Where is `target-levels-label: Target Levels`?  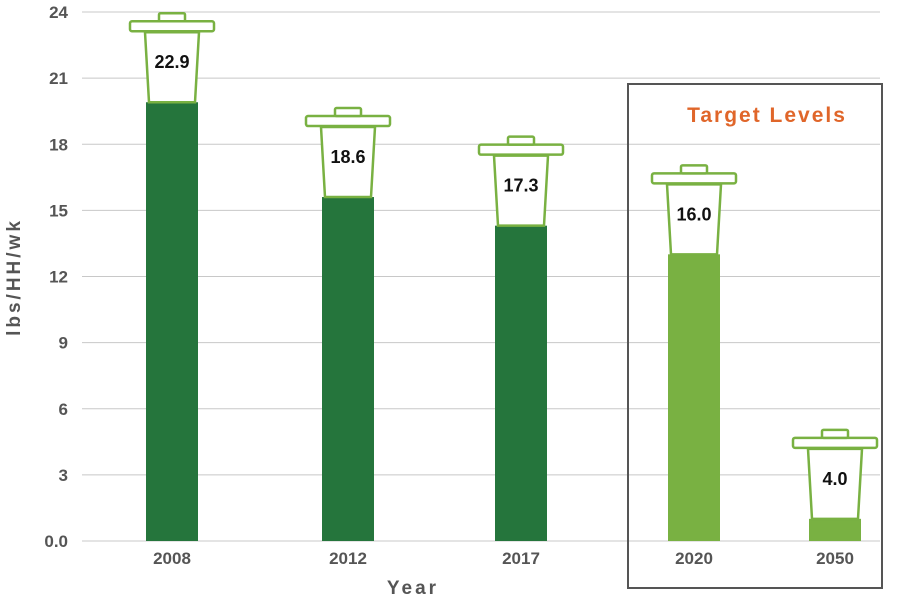 target-levels-label: Target Levels is located at coordinates (767, 115).